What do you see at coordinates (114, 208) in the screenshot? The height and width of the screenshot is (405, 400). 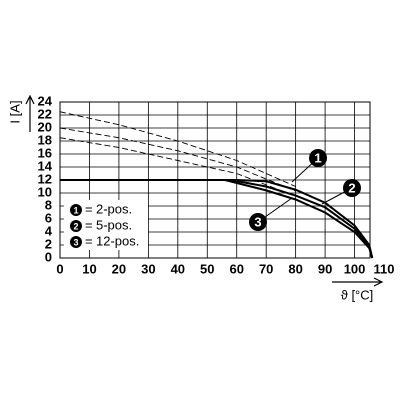 I see `legend-label: 2-pos.` at bounding box center [114, 208].